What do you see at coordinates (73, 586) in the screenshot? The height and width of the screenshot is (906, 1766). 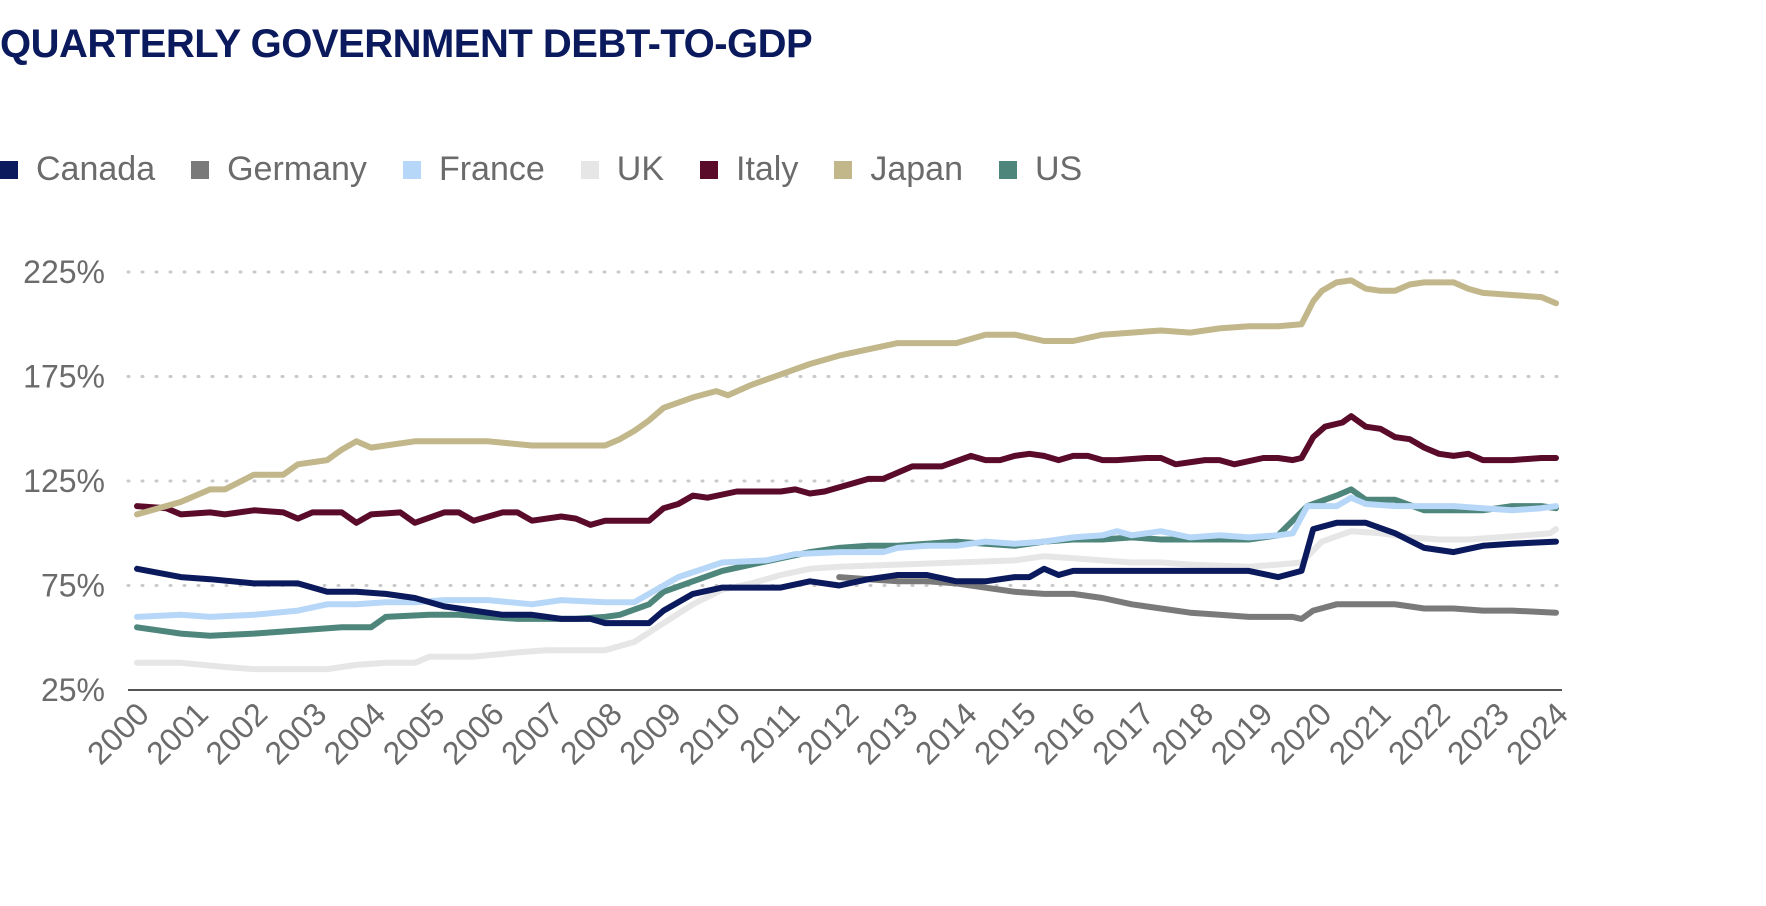 I see `y-tick-label: 75%` at bounding box center [73, 586].